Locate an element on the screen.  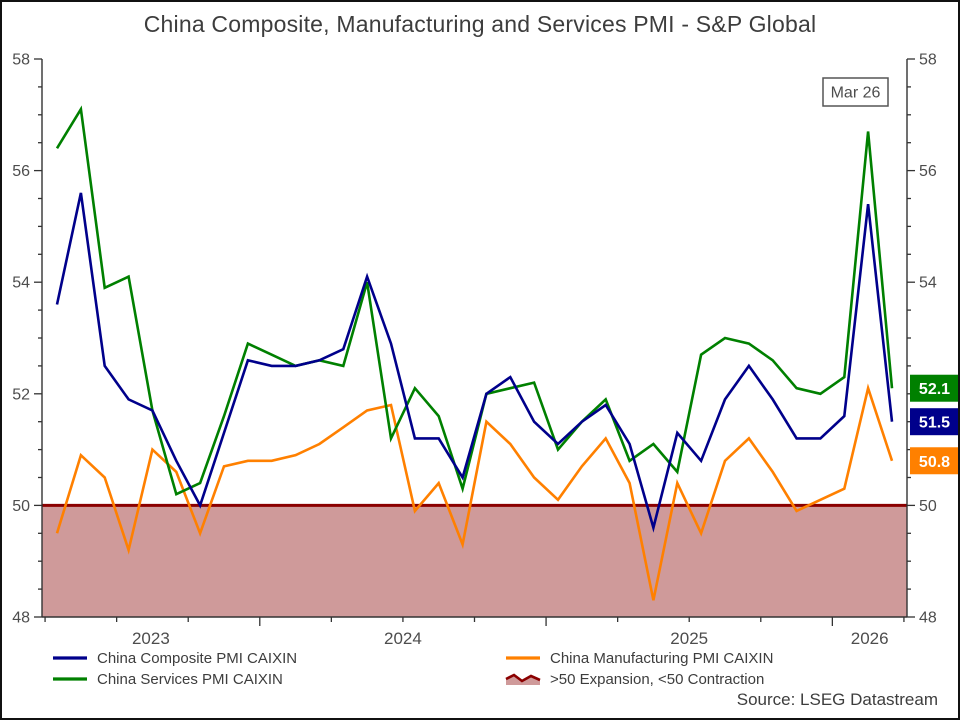
legend-item-services: China Services PMI CAIXIN is located at coordinates (174, 679).